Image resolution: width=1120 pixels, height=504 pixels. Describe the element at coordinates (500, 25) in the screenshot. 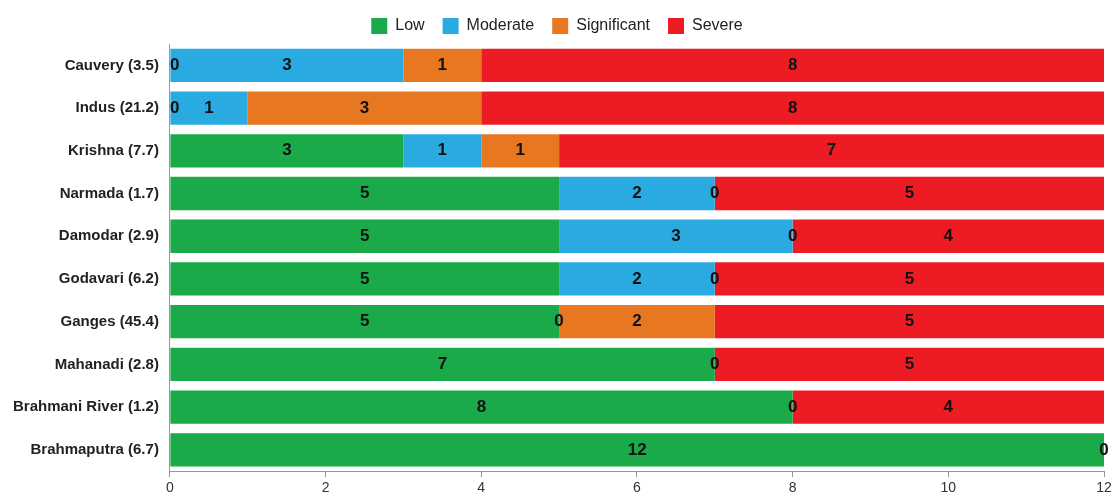

I see `legend-label: Moderate` at that location.